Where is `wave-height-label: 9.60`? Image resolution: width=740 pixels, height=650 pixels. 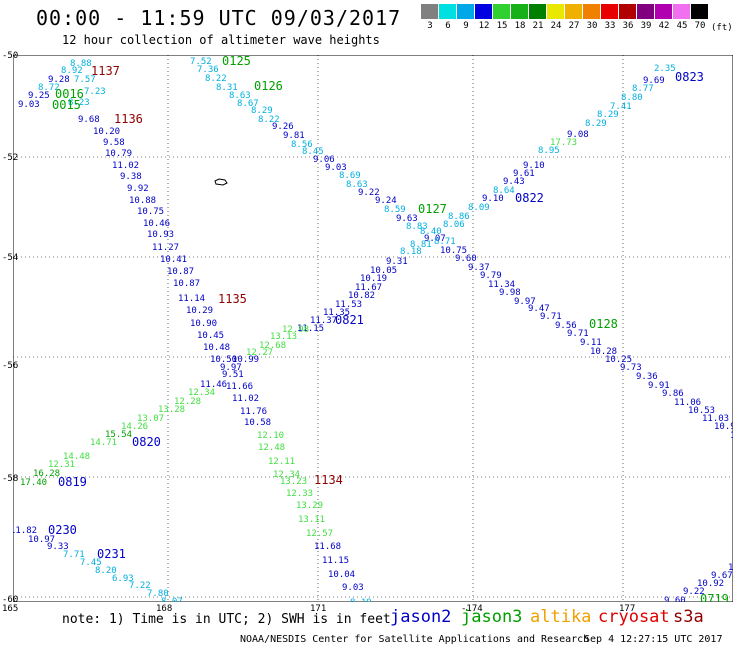
wave-height-label: 9.60 is located at coordinates (466, 259).